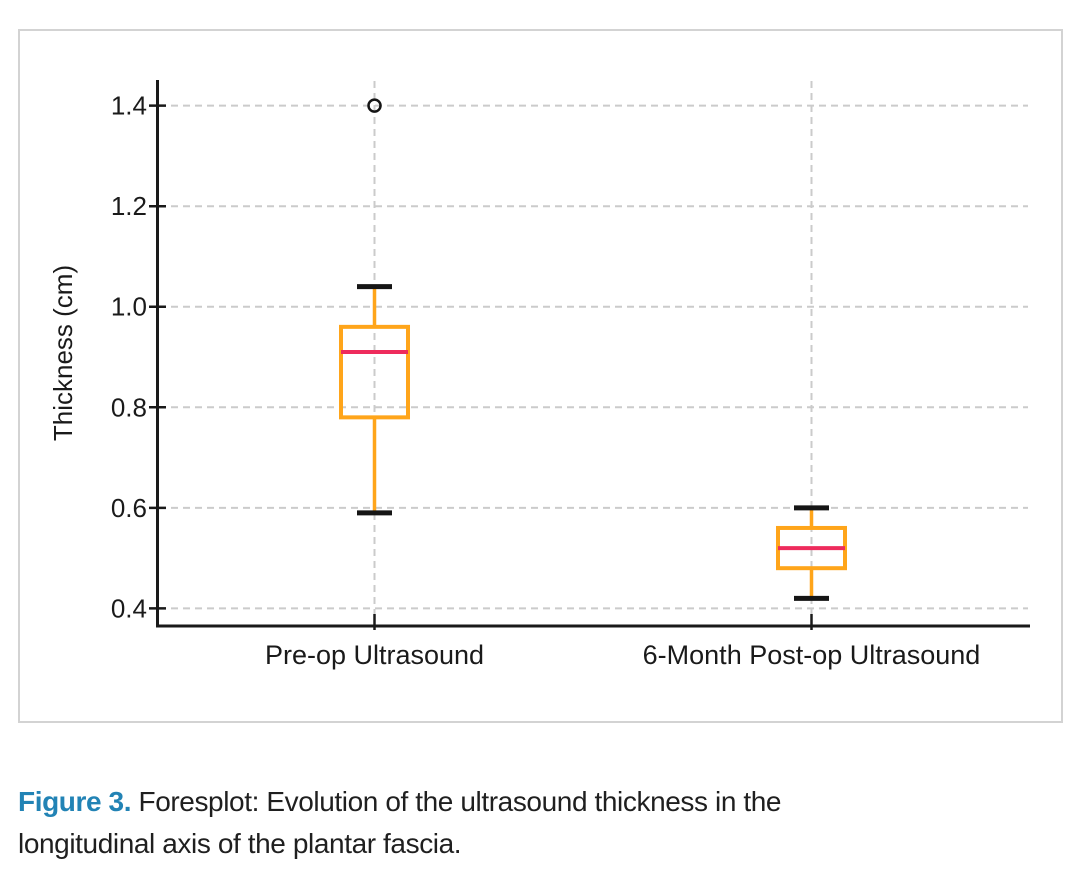 The height and width of the screenshot is (886, 1080). I want to click on y-tick-label: 0.6, so click(129, 508).